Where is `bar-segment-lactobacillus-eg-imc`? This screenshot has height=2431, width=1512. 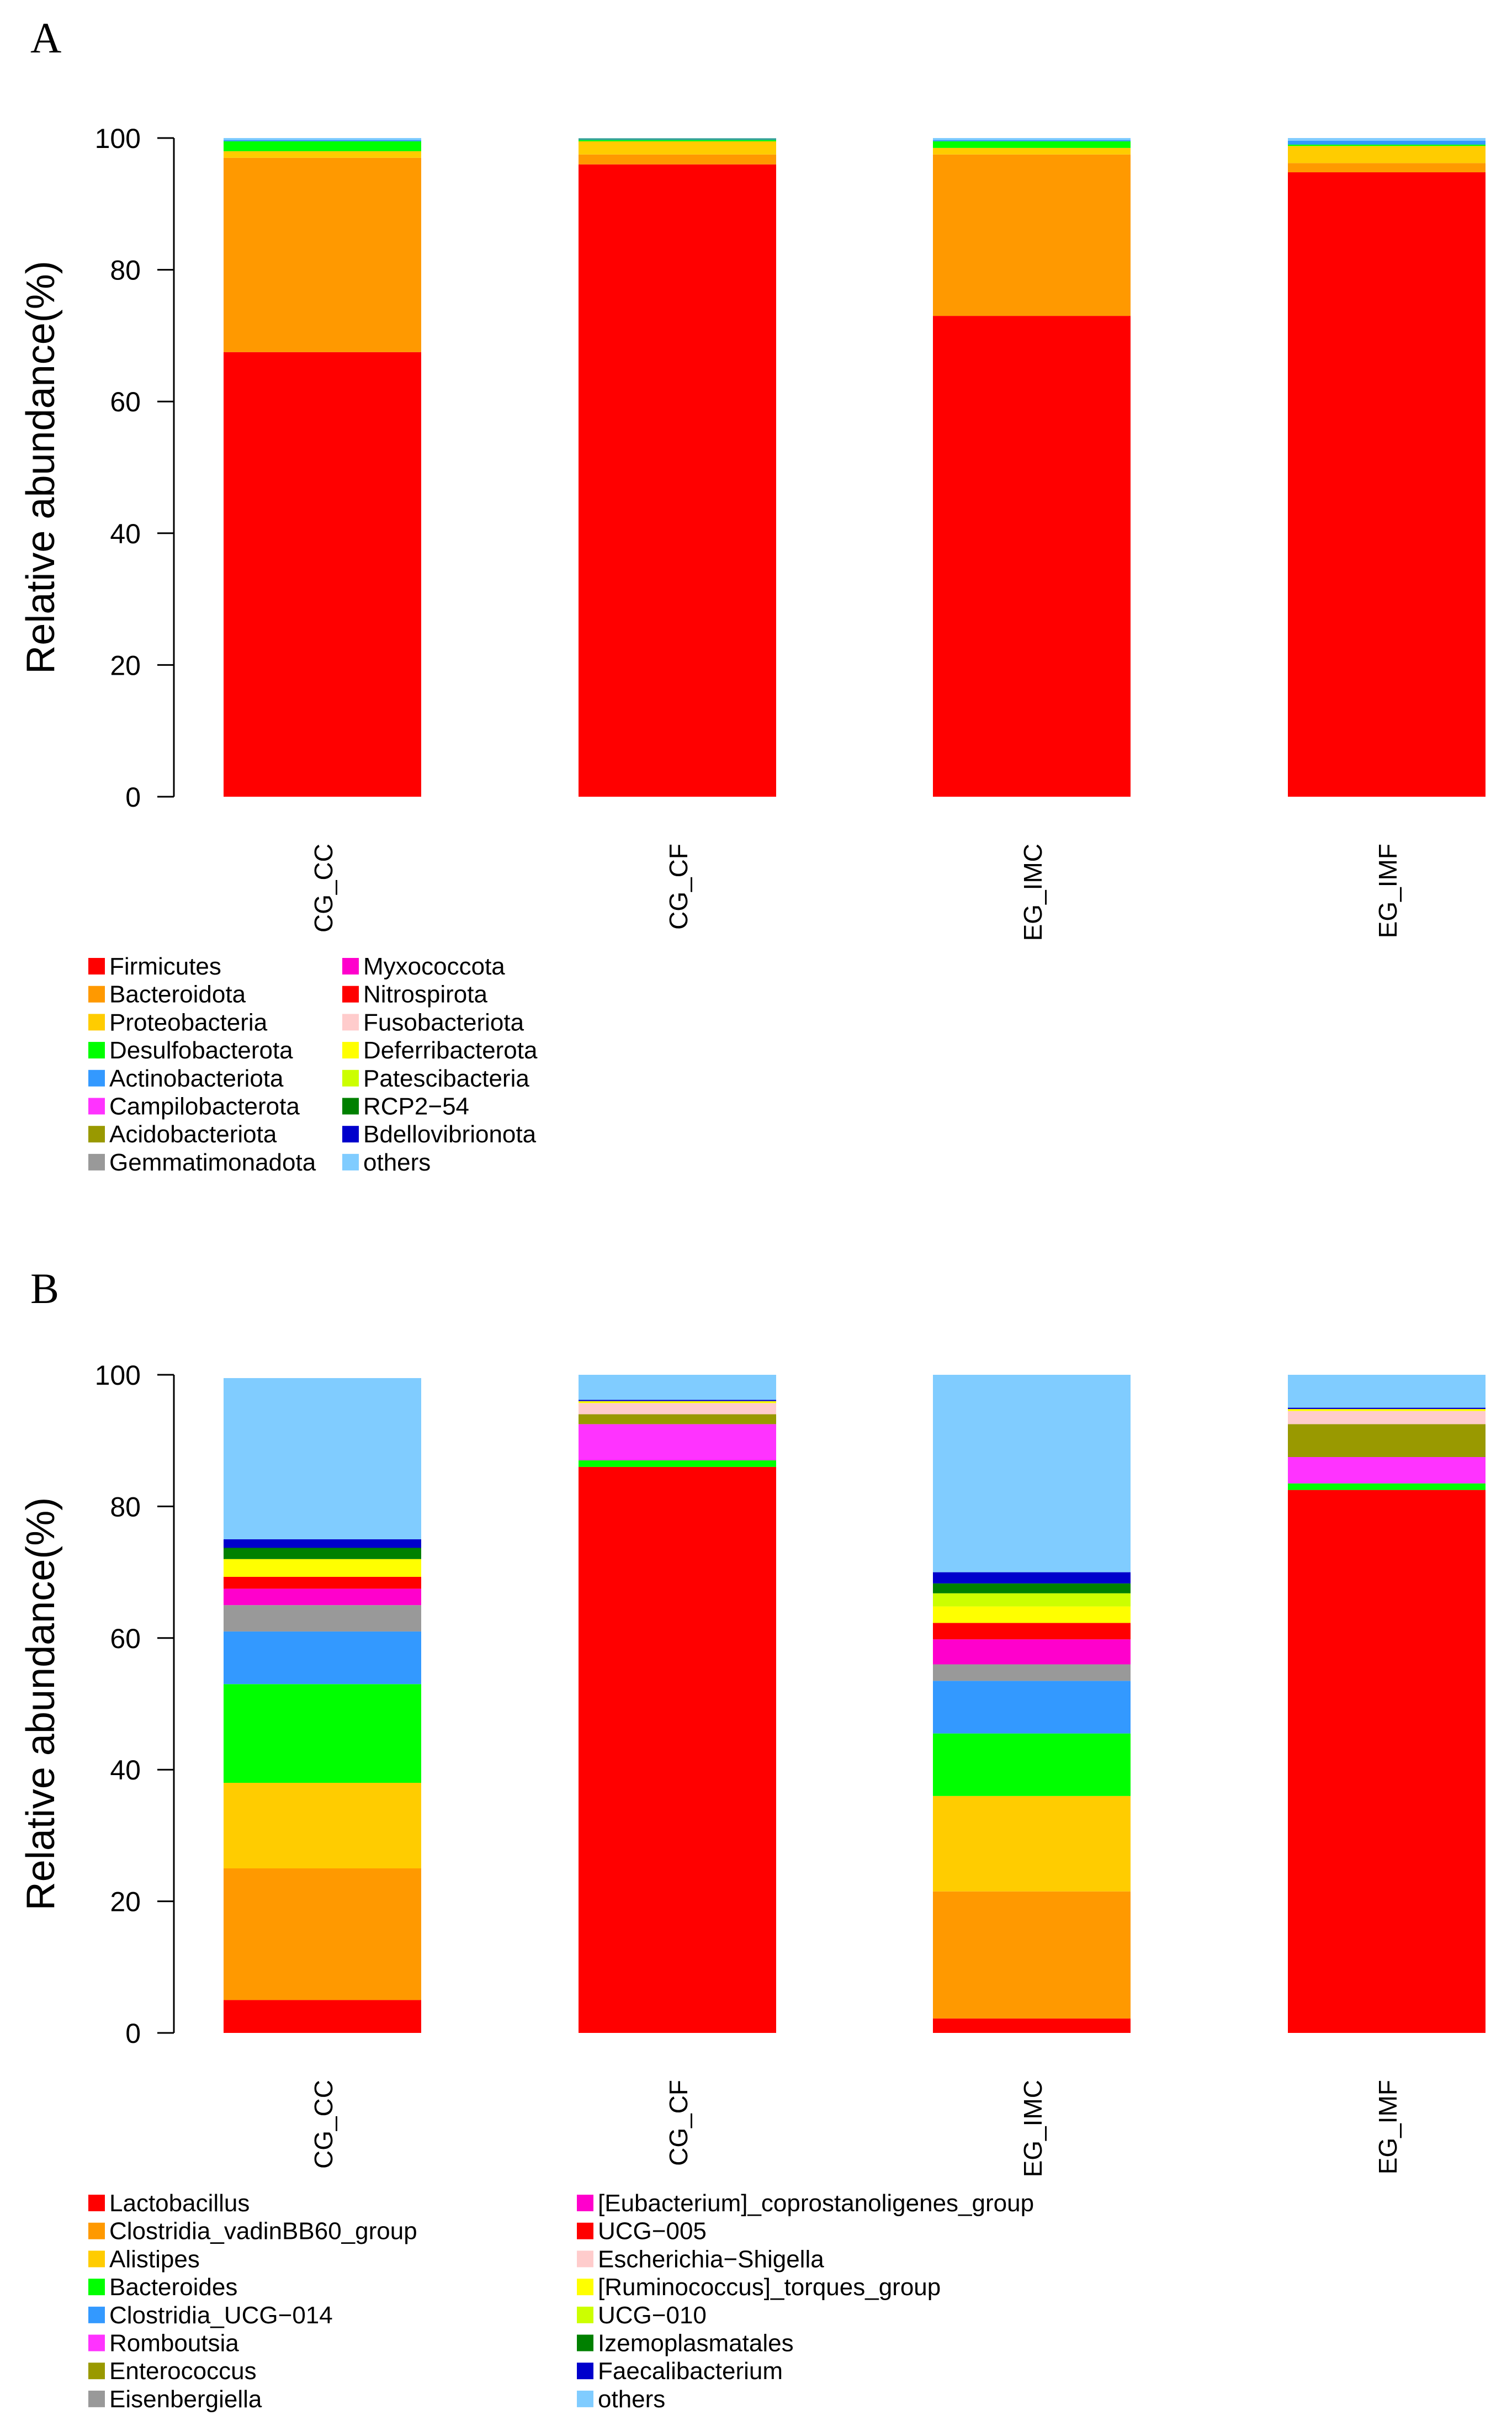
bar-segment-lactobacillus-eg-imc is located at coordinates (1032, 2025).